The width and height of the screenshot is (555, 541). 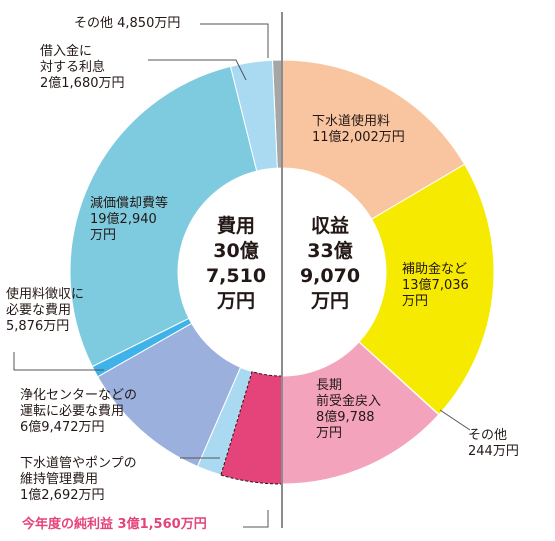 I want to click on revenue-total: 収益 33億 9,070 万円, so click(x=330, y=263).